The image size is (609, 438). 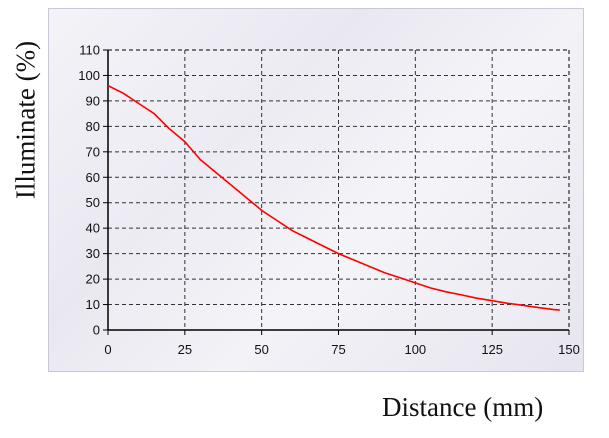 What do you see at coordinates (93, 177) in the screenshot?
I see `y-tick-label: 60` at bounding box center [93, 177].